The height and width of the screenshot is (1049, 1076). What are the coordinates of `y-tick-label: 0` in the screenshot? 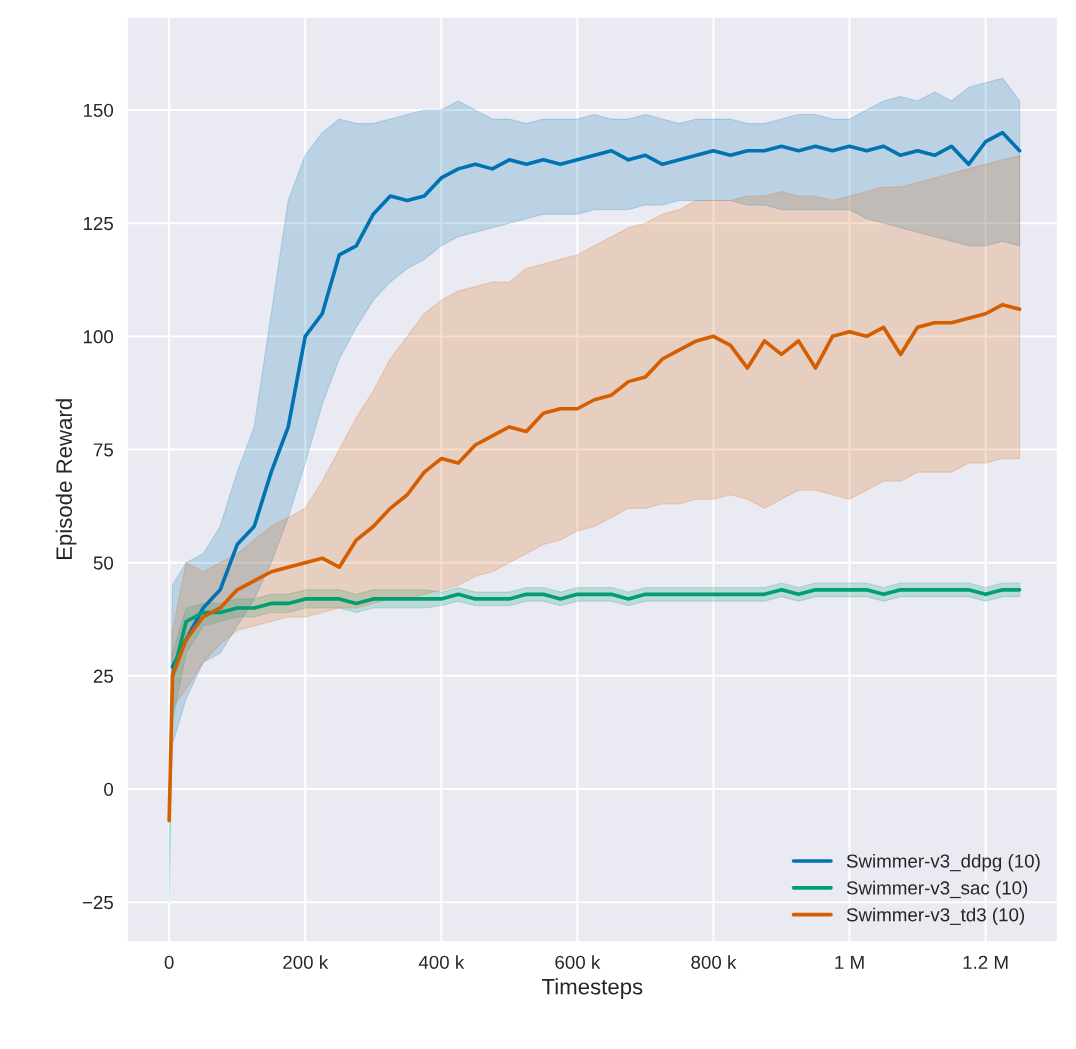 It's located at (109, 789).